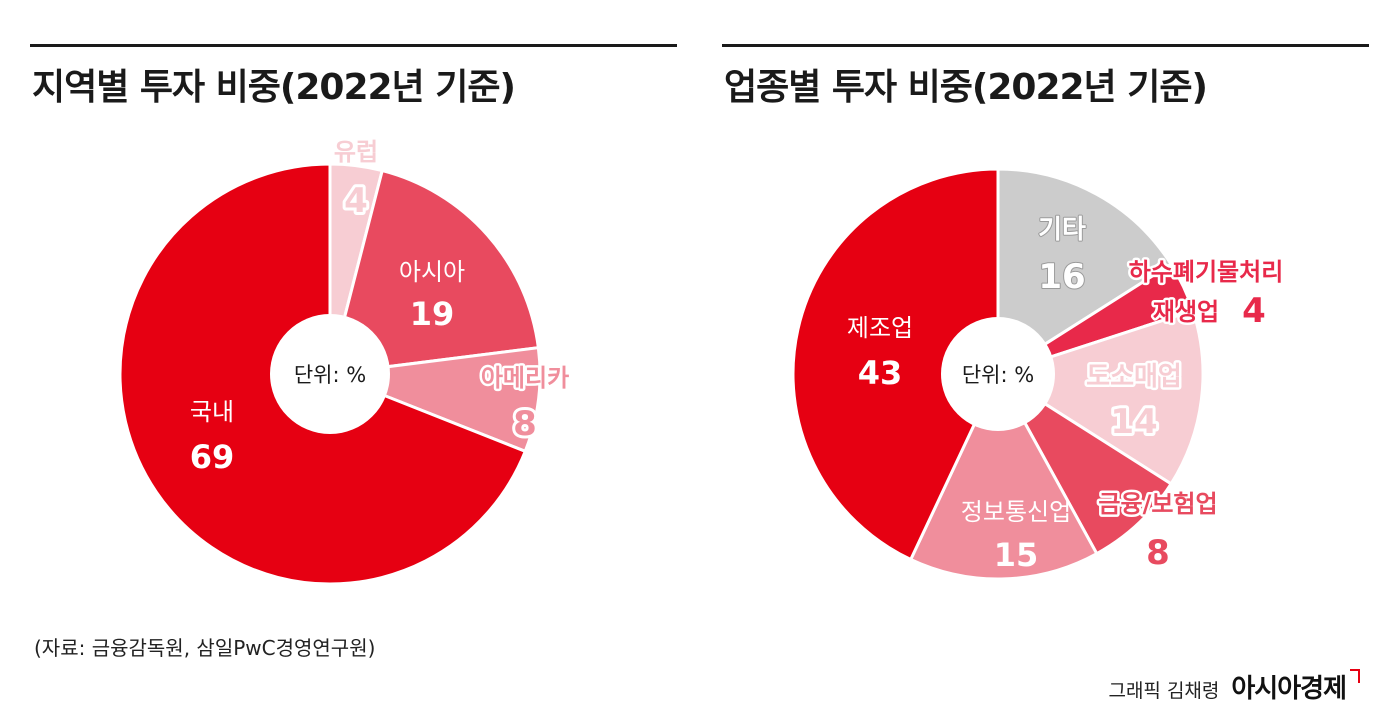 This screenshot has width=1398, height=720. I want to click on pie-slice-제조업, so click(895, 364).